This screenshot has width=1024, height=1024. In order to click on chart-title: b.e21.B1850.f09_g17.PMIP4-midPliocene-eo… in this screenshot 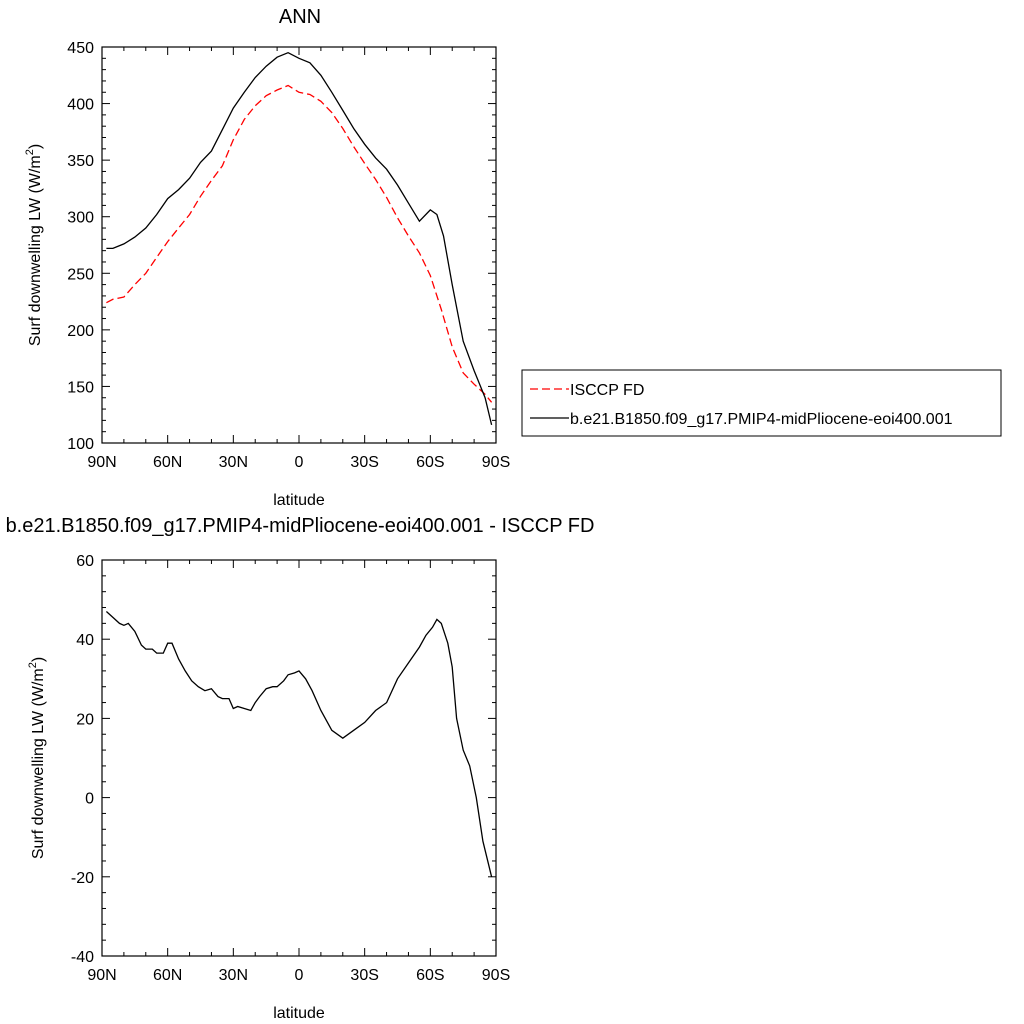, I will do `click(300, 526)`.